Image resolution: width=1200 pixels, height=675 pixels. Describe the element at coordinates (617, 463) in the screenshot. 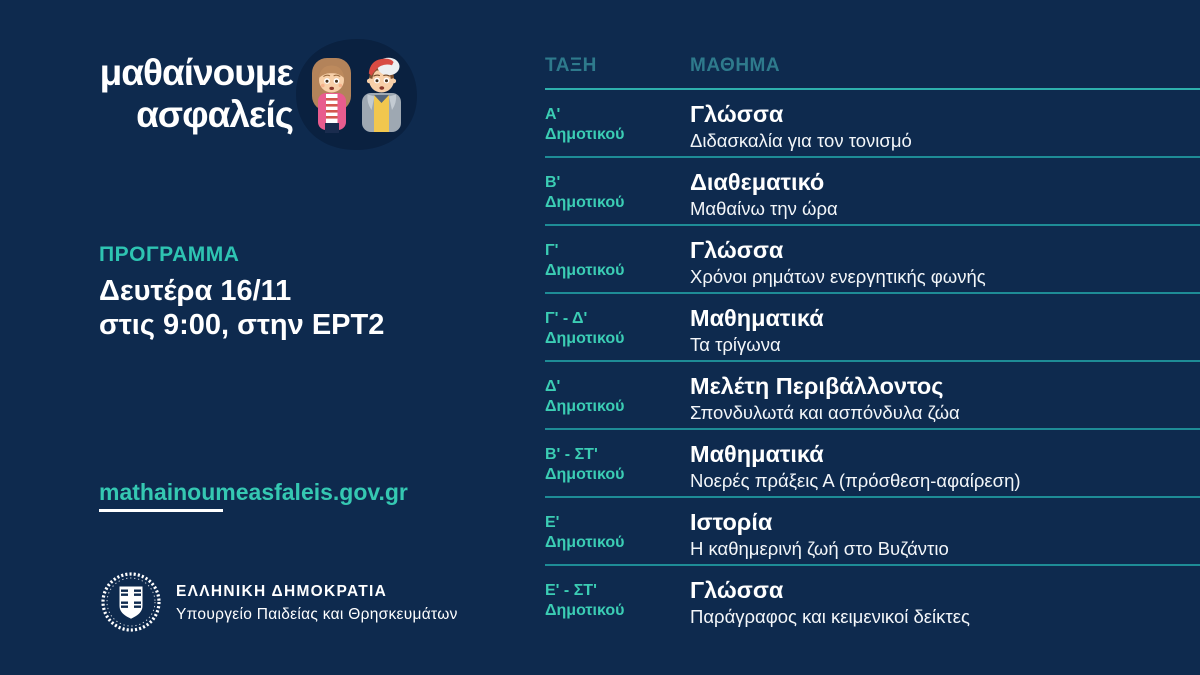

I see `class-cell: Β' - ΣΤ' Δημοτικού` at that location.